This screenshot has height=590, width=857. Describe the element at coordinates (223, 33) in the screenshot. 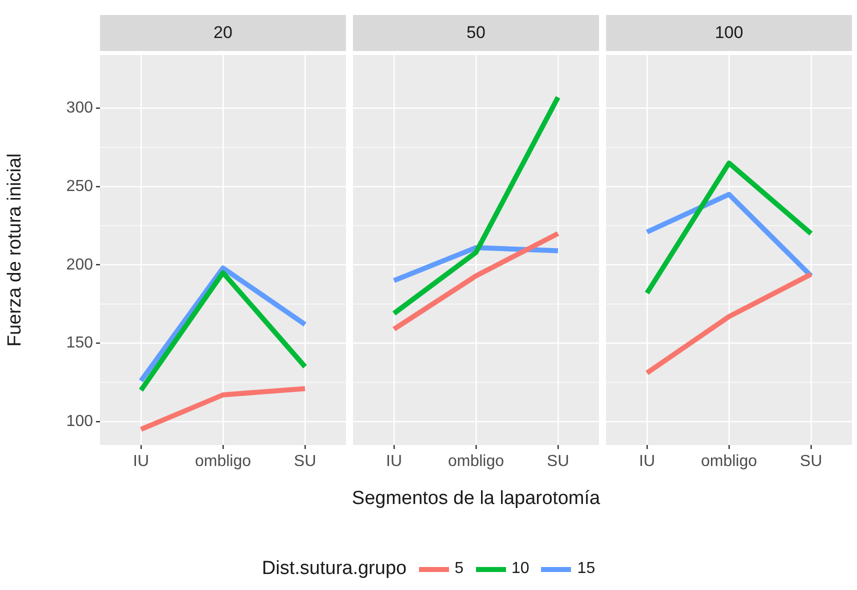

I see `chart-title: 20` at that location.